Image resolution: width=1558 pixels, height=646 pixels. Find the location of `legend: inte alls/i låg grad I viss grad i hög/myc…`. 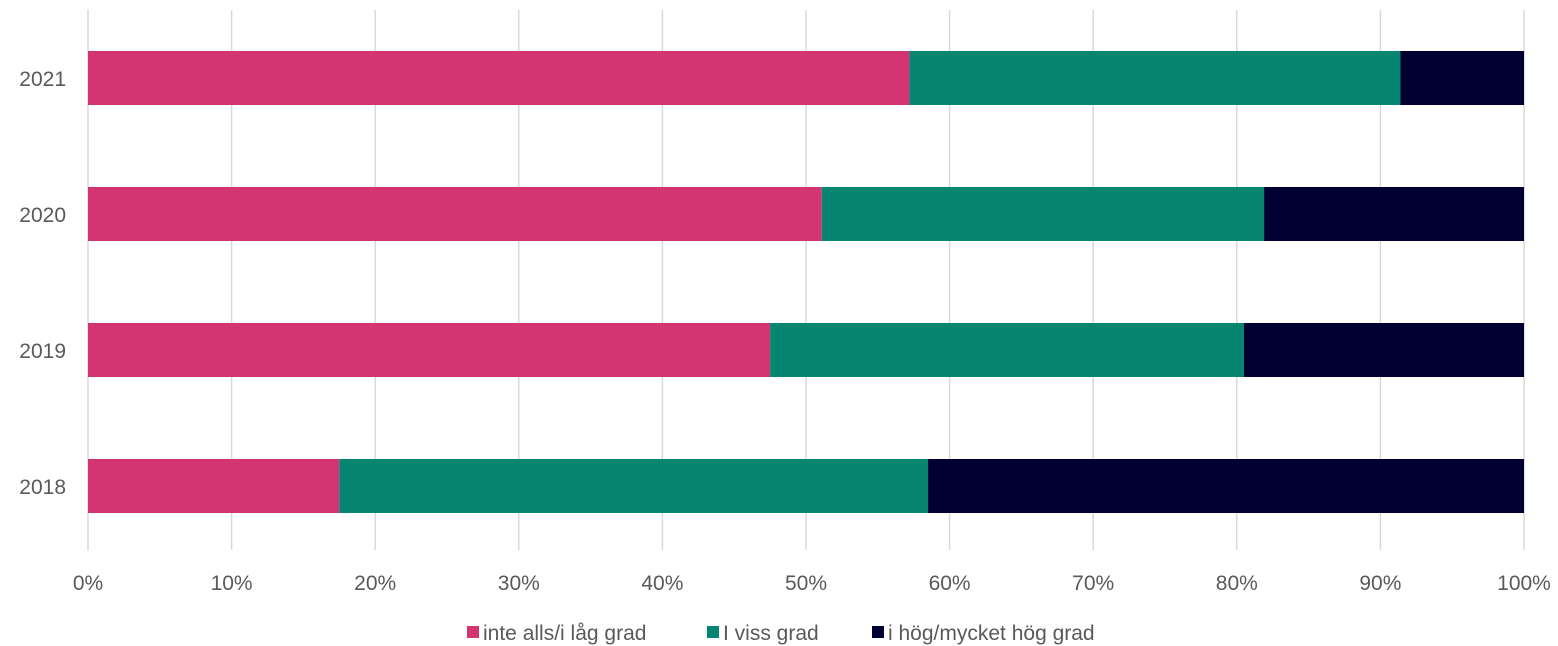

legend: inte alls/i låg grad I viss grad i hög/myc… is located at coordinates (781, 633).